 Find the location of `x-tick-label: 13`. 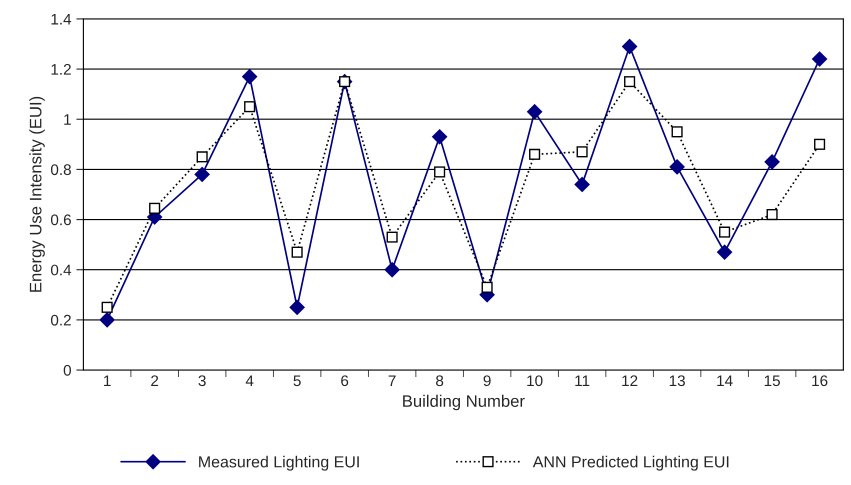

x-tick-label: 13 is located at coordinates (677, 380).